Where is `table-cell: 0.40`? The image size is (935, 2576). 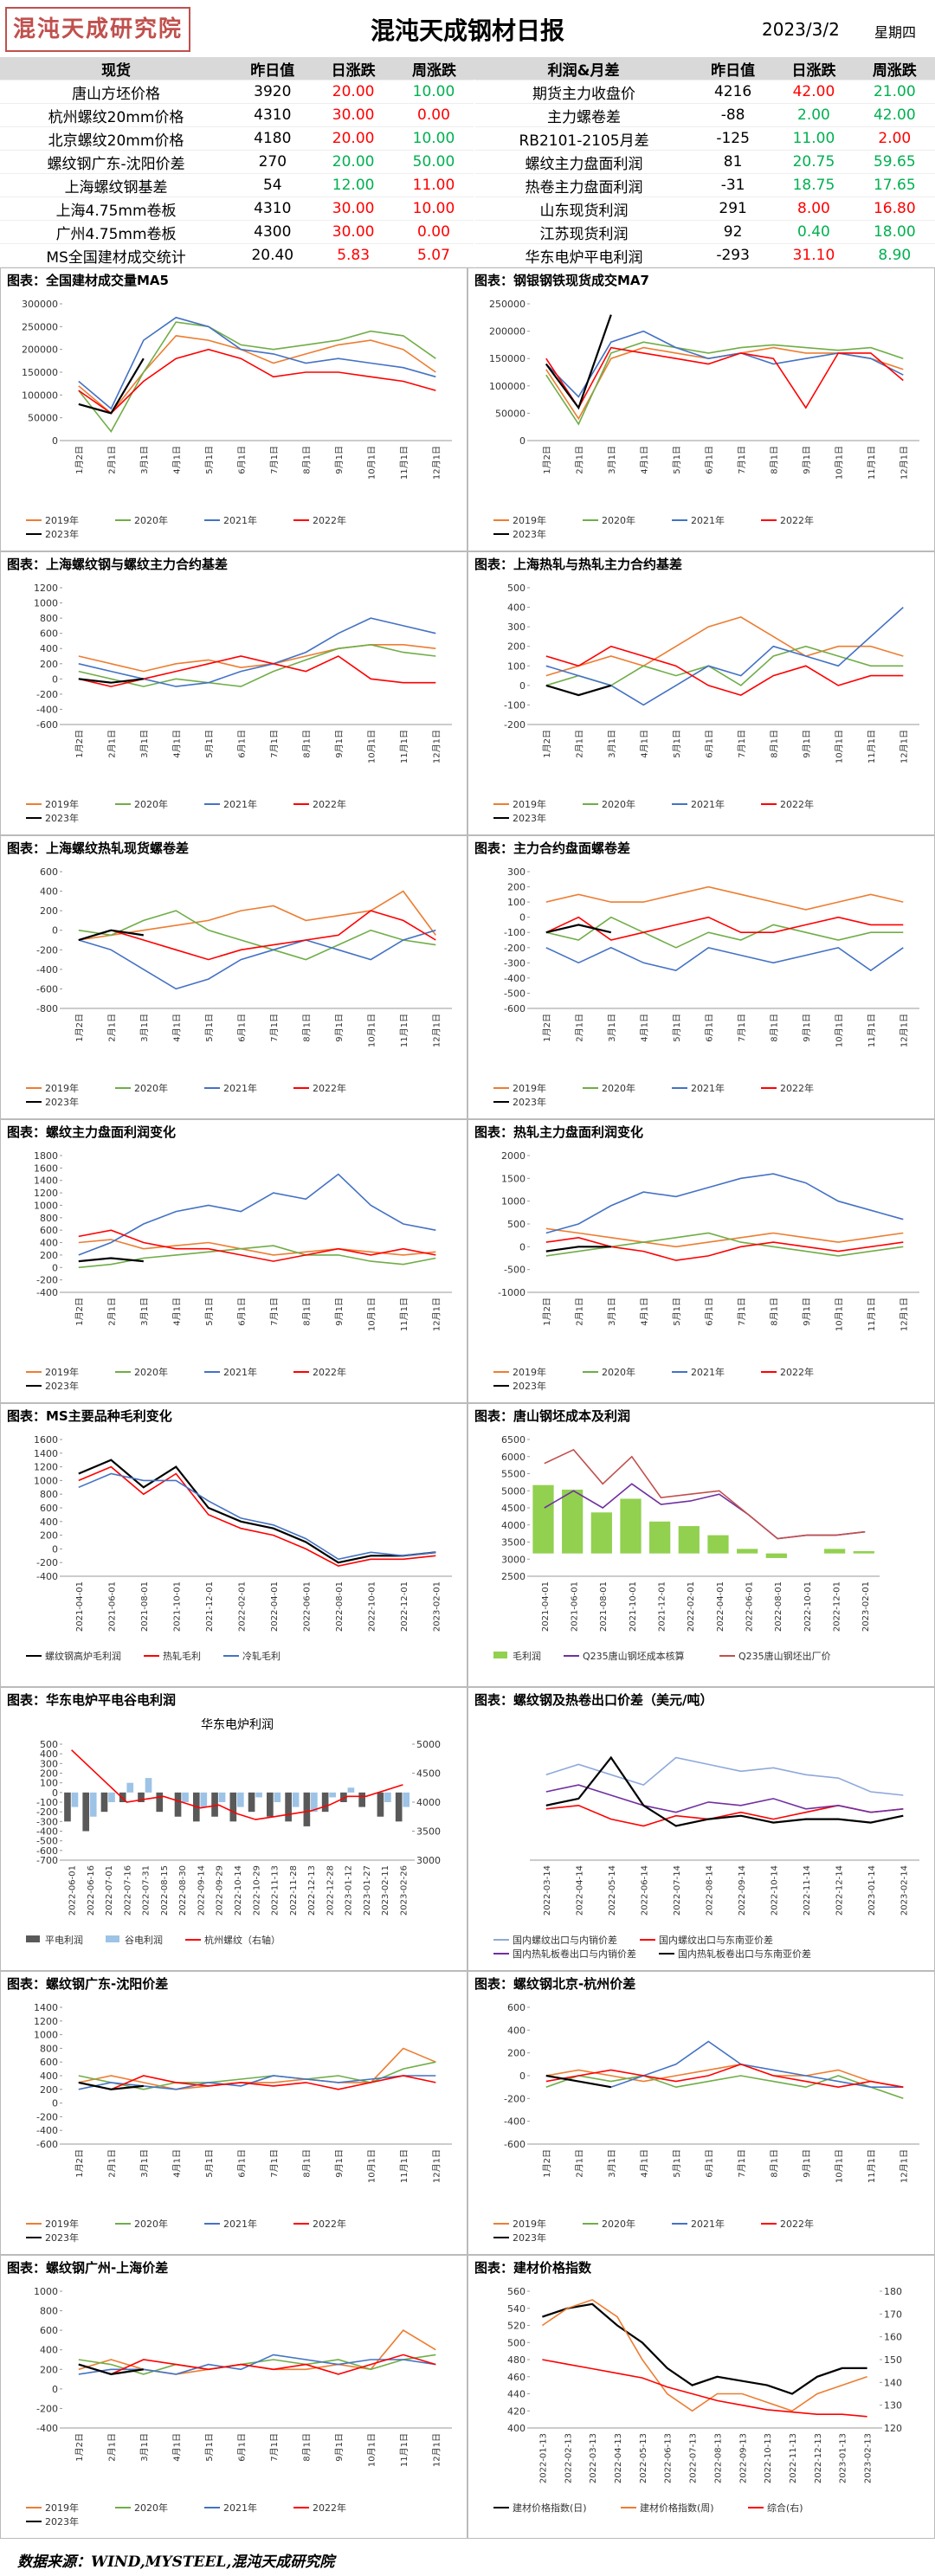 table-cell: 0.40 is located at coordinates (813, 232).